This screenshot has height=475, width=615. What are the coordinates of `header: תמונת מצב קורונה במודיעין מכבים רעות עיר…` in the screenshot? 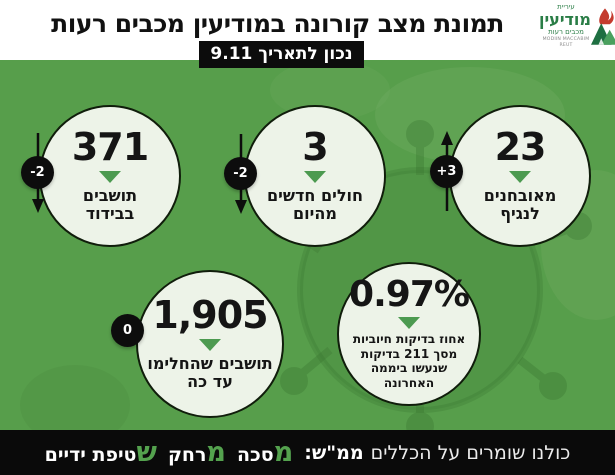 It's located at (307, 30).